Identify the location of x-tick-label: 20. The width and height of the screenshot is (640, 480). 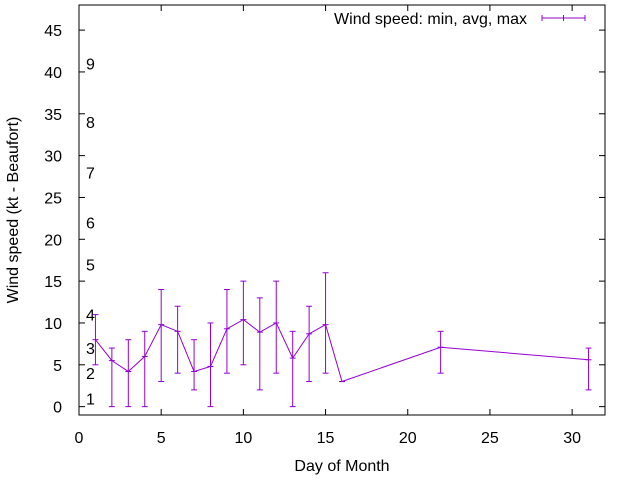
(408, 438).